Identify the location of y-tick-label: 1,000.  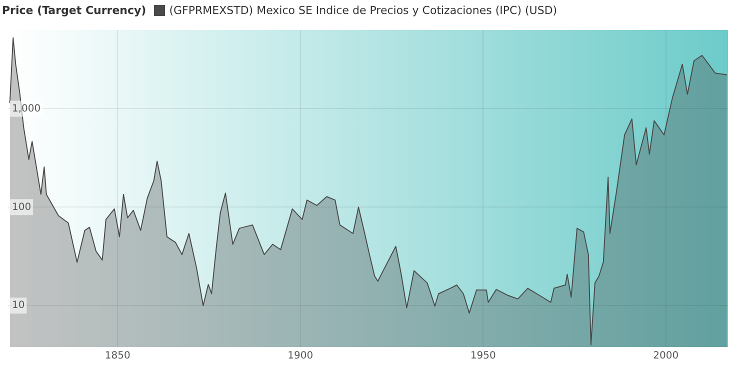
(26, 108).